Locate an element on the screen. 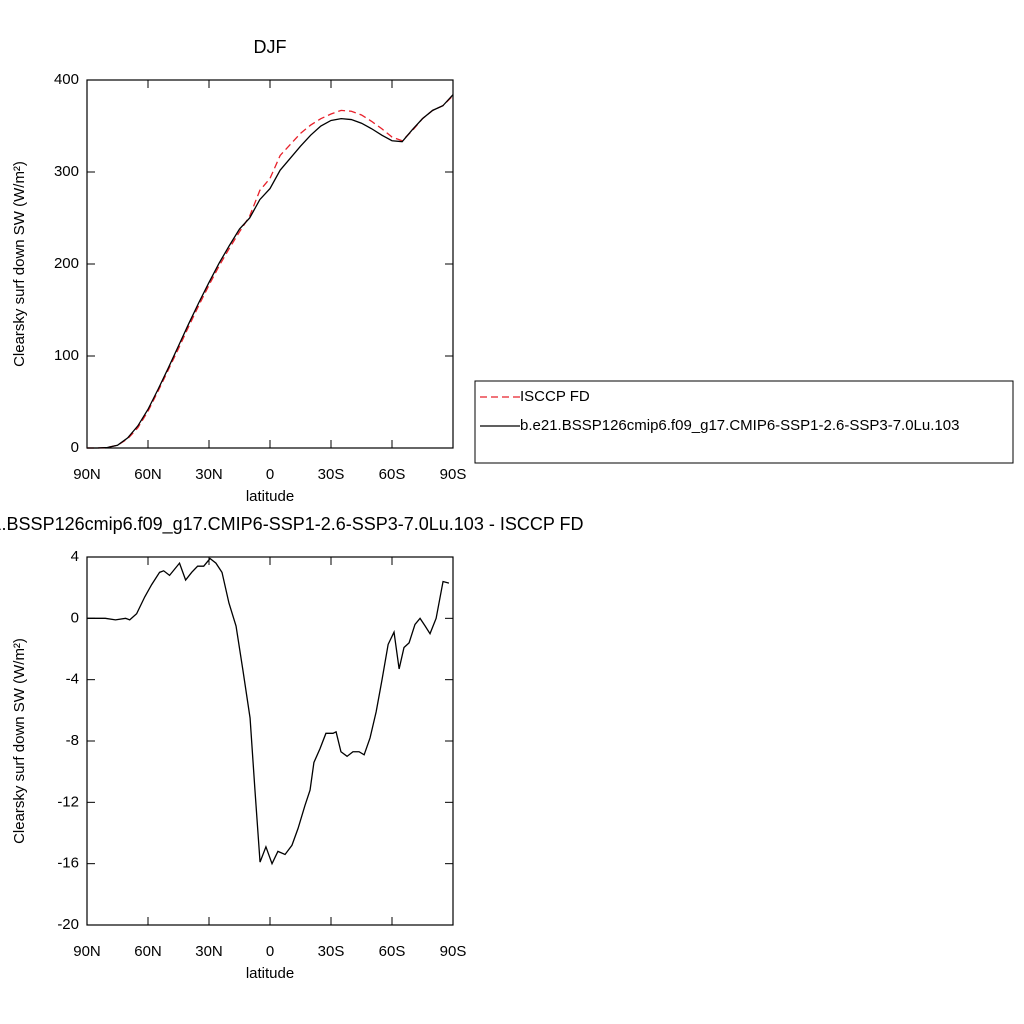 The width and height of the screenshot is (1024, 1024). y-tick-label: -12 is located at coordinates (68, 801).